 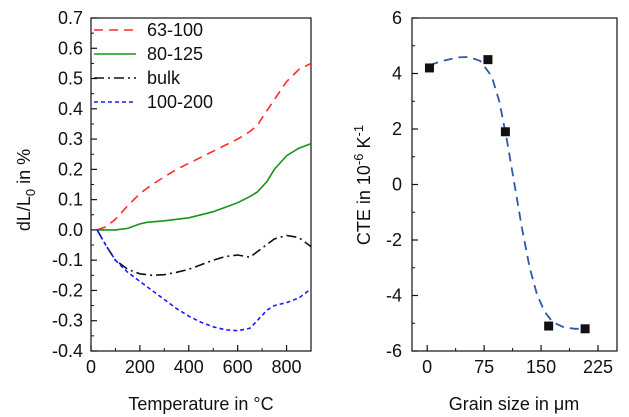 What do you see at coordinates (70, 169) in the screenshot?
I see `left-y-tick-label: 0.2` at bounding box center [70, 169].